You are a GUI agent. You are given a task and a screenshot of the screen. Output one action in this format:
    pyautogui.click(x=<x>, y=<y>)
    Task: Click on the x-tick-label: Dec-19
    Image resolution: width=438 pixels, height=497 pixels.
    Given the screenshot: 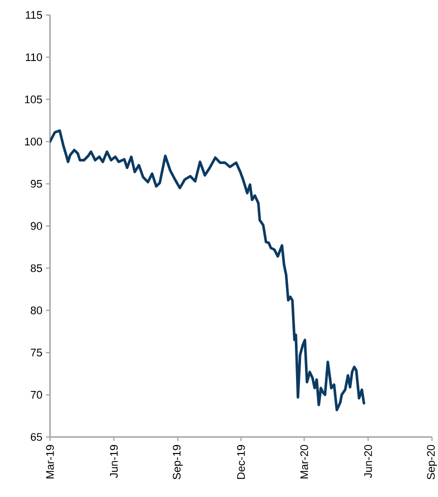 What is the action you would take?
    pyautogui.click(x=241, y=462)
    